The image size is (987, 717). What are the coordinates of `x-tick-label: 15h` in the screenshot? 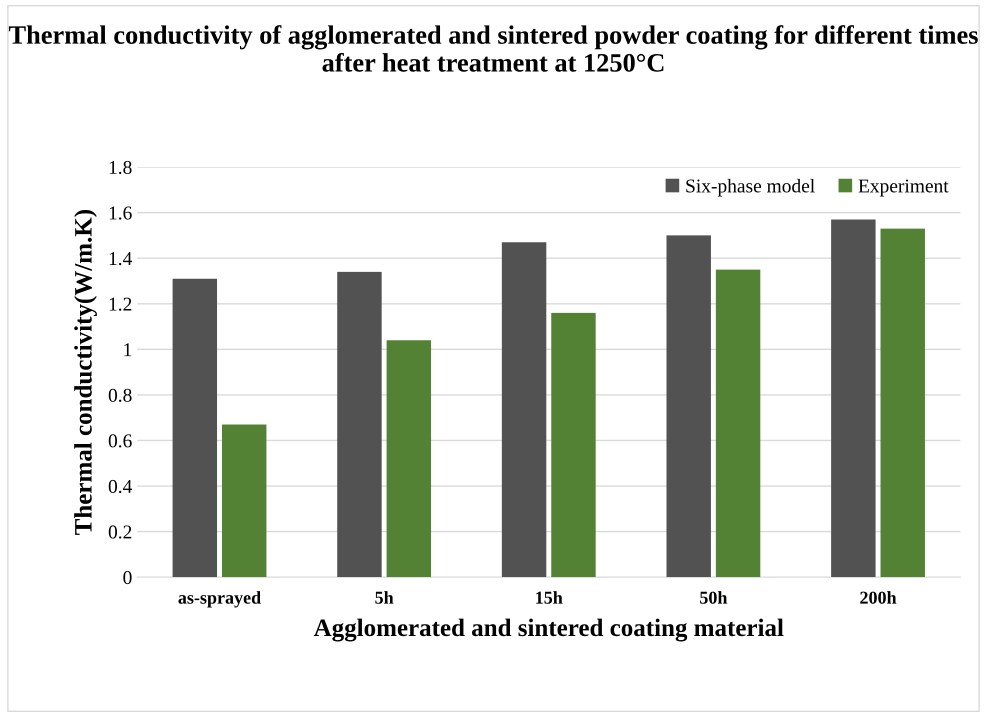 It's located at (549, 597).